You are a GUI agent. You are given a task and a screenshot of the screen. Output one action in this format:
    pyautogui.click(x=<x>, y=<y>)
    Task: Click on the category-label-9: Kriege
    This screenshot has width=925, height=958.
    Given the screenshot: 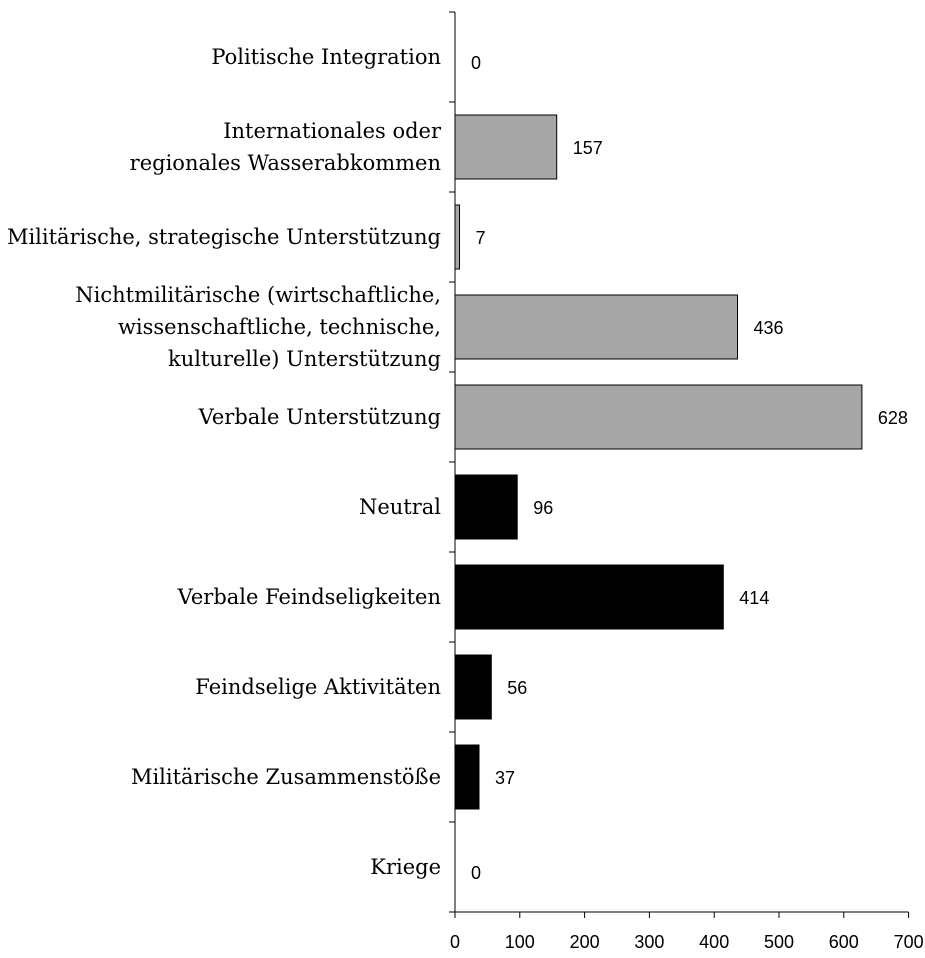 What is the action you would take?
    pyautogui.click(x=405, y=867)
    